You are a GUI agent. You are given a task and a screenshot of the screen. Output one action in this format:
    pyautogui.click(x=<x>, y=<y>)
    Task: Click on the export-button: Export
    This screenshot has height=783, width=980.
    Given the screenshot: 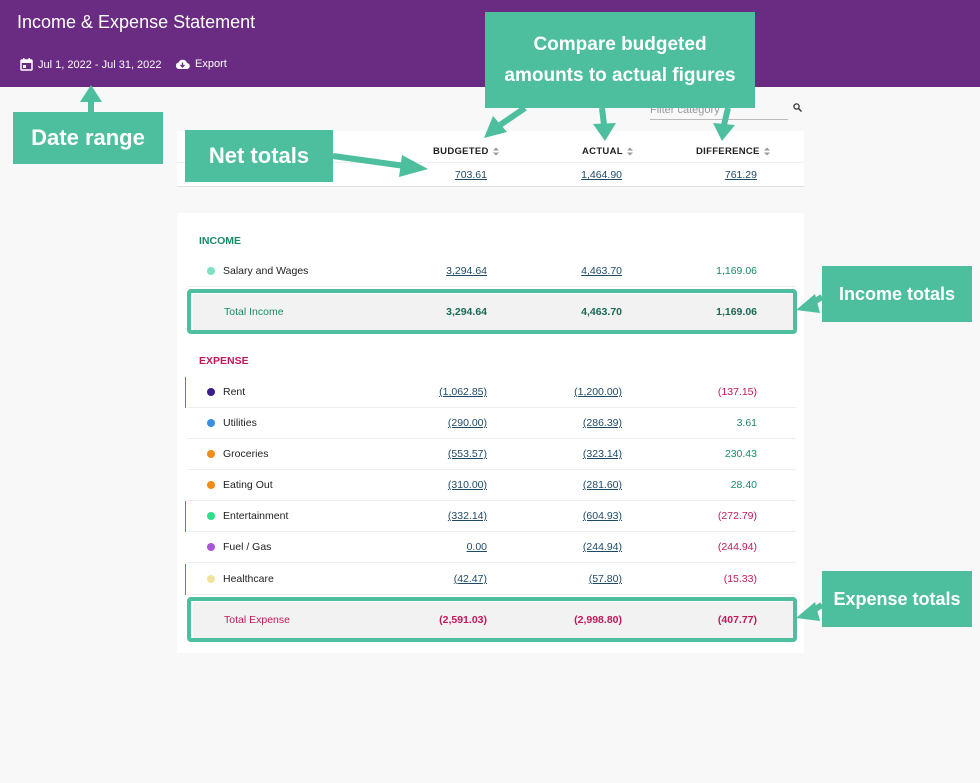 What is the action you would take?
    pyautogui.click(x=201, y=64)
    